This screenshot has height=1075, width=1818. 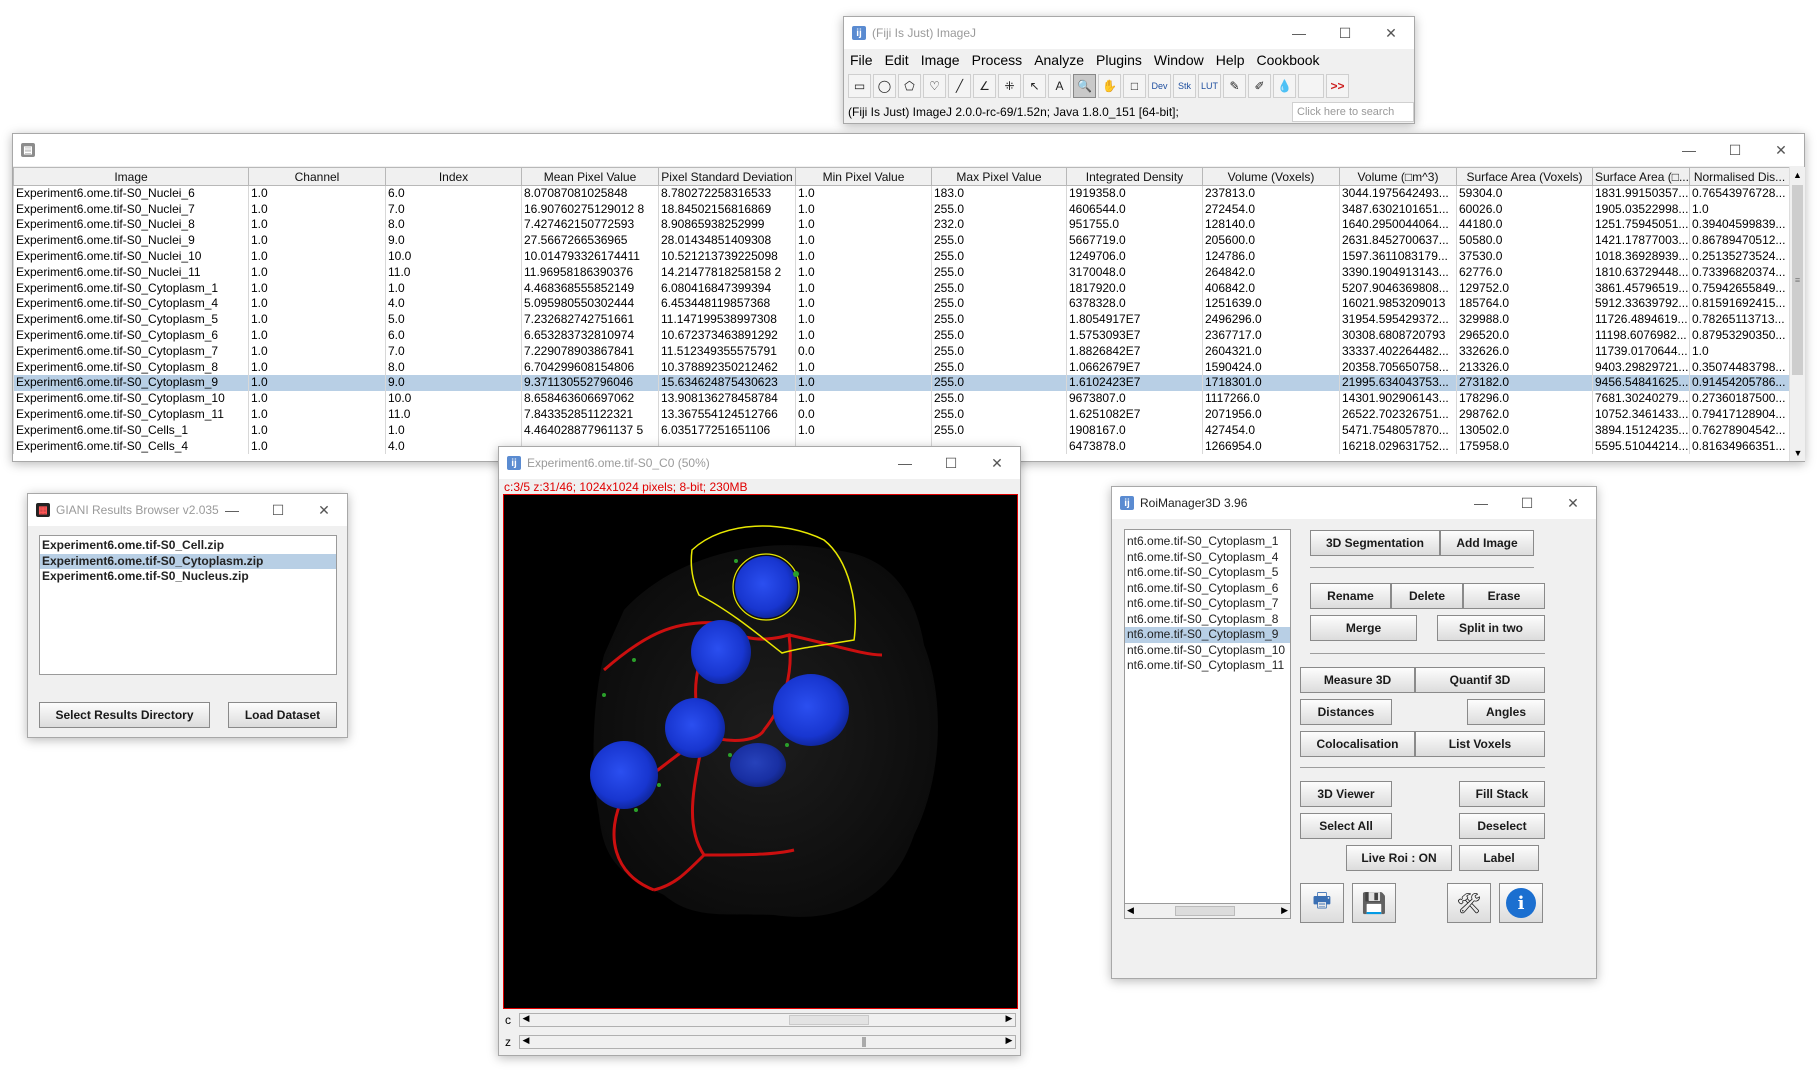 I want to click on label-button: Label, so click(x=1499, y=858).